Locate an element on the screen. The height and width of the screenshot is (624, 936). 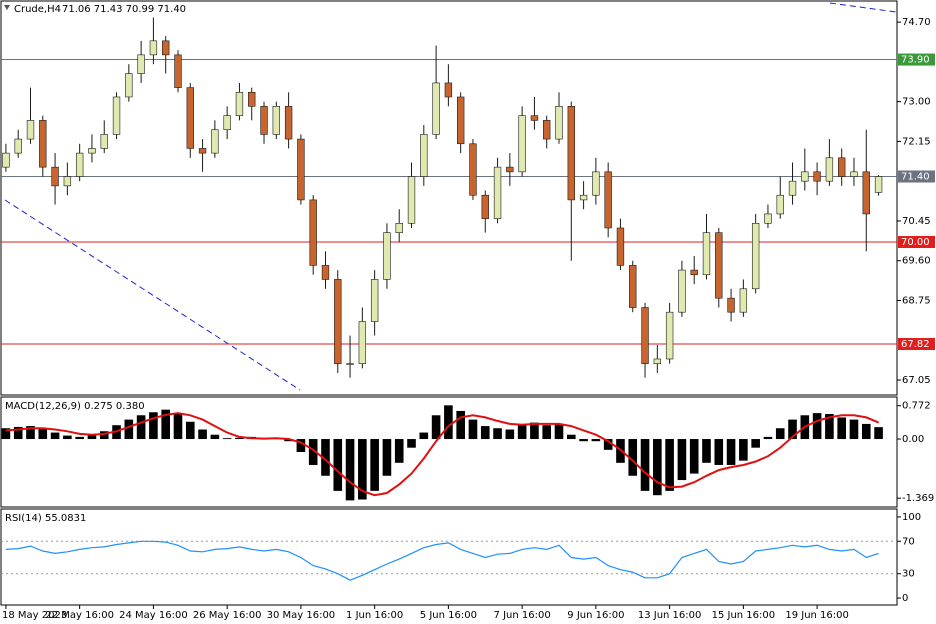
y-tick-label: 30 is located at coordinates (908, 574).